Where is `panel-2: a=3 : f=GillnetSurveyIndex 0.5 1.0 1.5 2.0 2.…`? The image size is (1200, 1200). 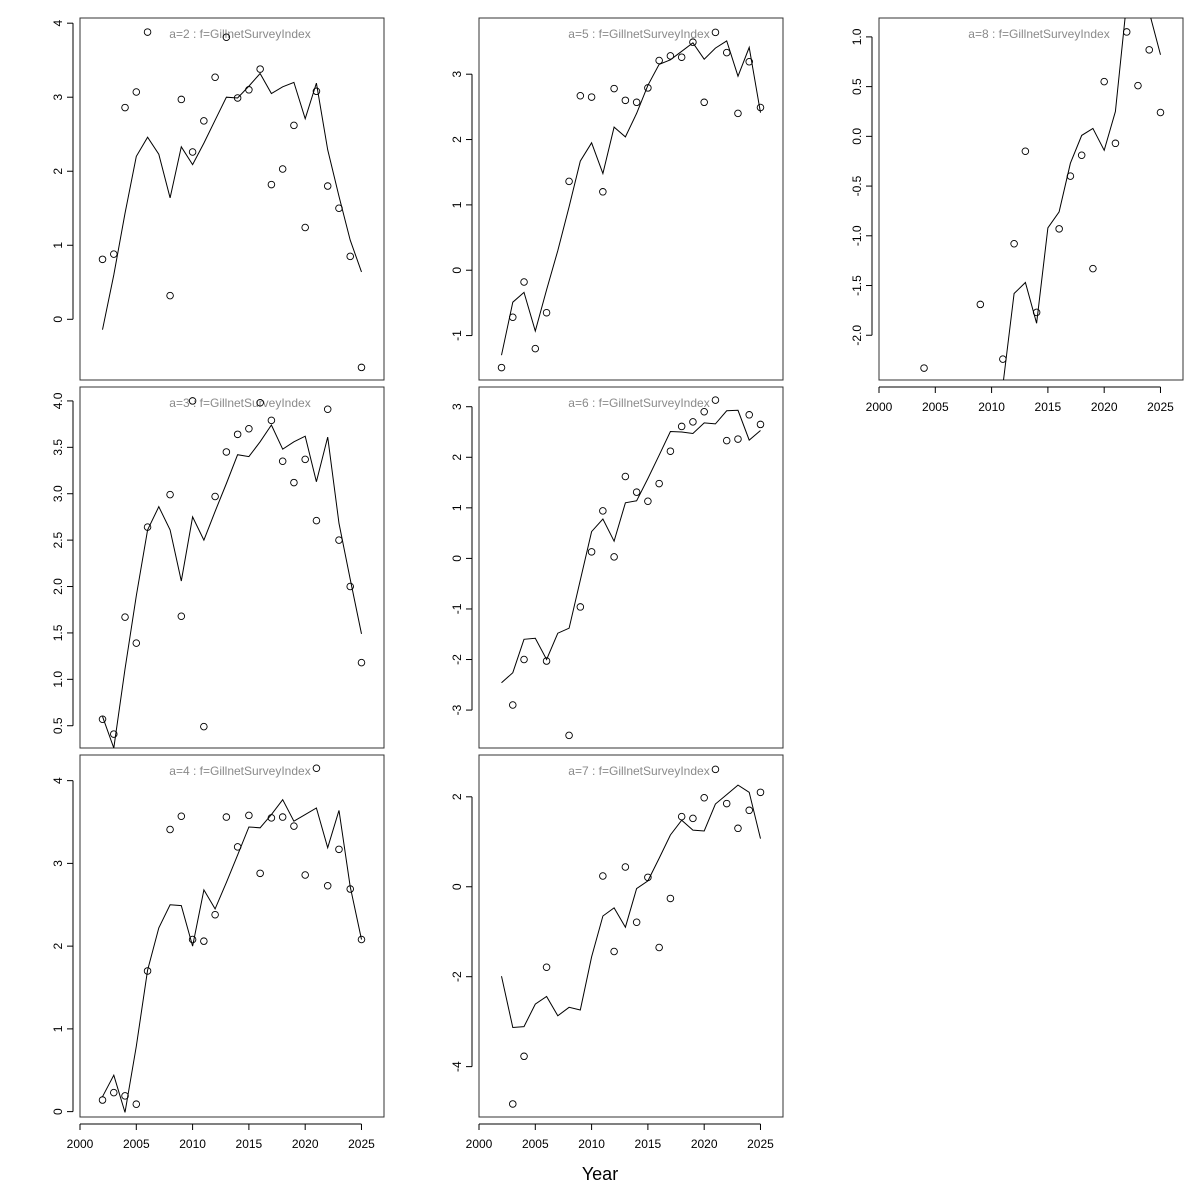
panel-2: a=3 : f=GillnetSurveyIndex 0.5 1.0 1.5 2.0 2.… is located at coordinates (218, 567).